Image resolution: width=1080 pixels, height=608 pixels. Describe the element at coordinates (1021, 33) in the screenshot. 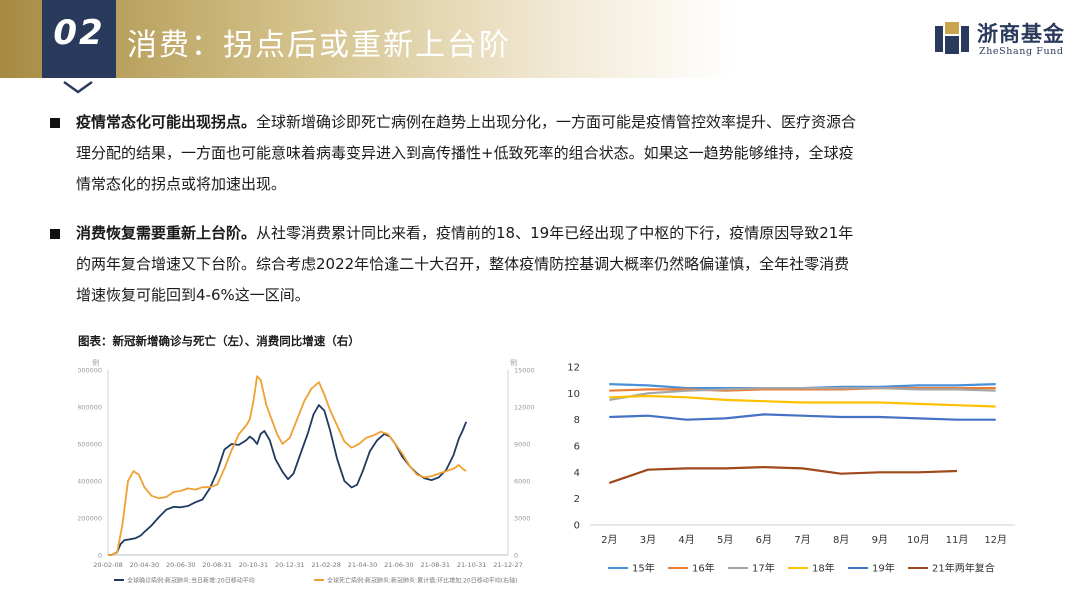

I see `logo-chinese-name: 浙商基金` at that location.